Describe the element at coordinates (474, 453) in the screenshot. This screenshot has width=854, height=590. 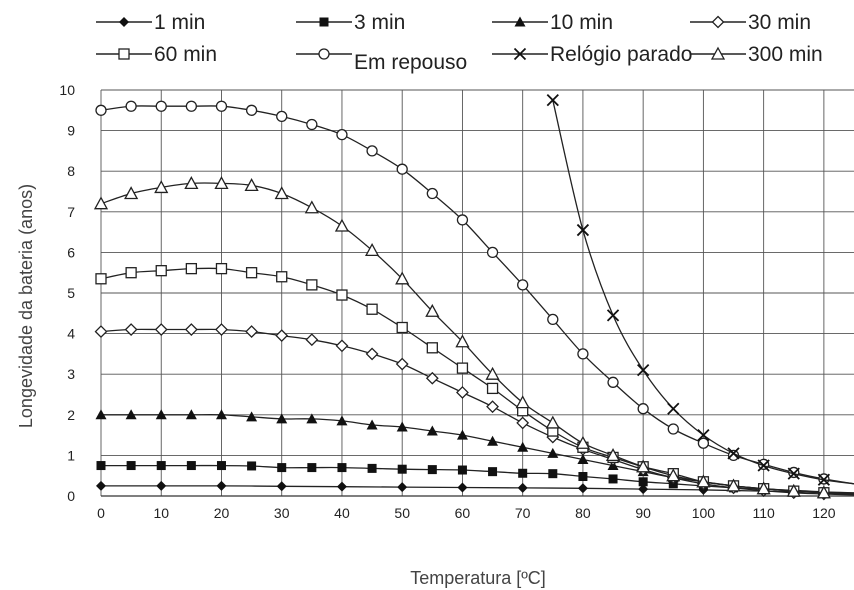
I see `series-10-min` at that location.